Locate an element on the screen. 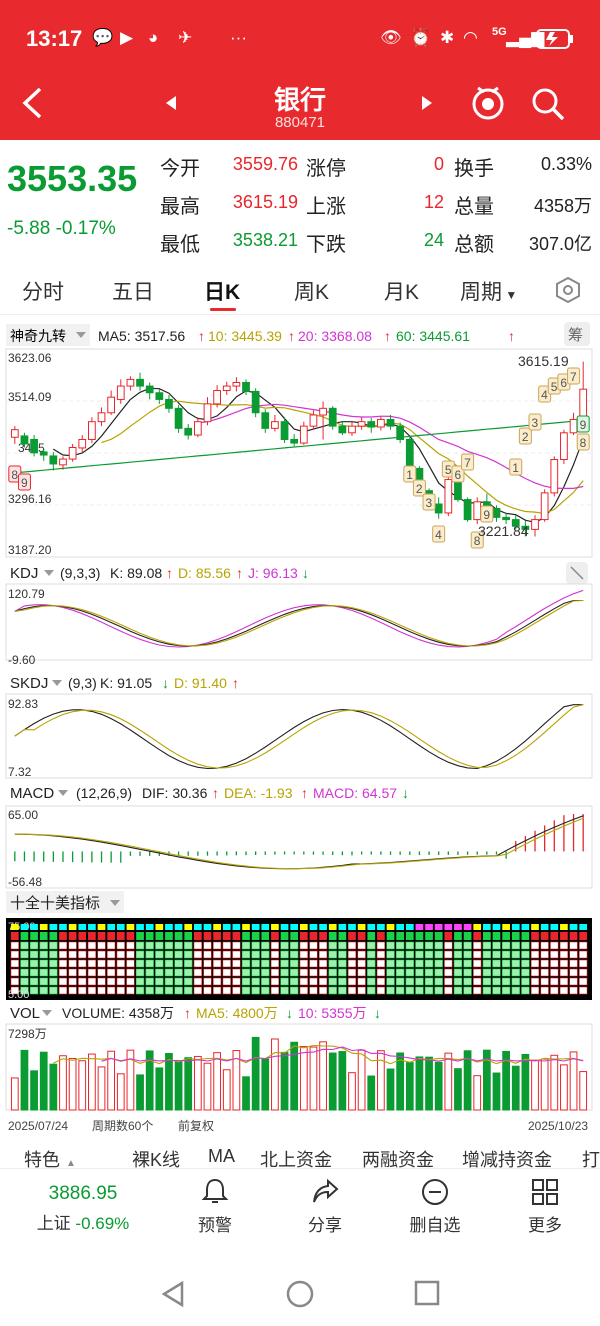 The height and width of the screenshot is (1326, 600). tab-weekly: 周K is located at coordinates (312, 292).